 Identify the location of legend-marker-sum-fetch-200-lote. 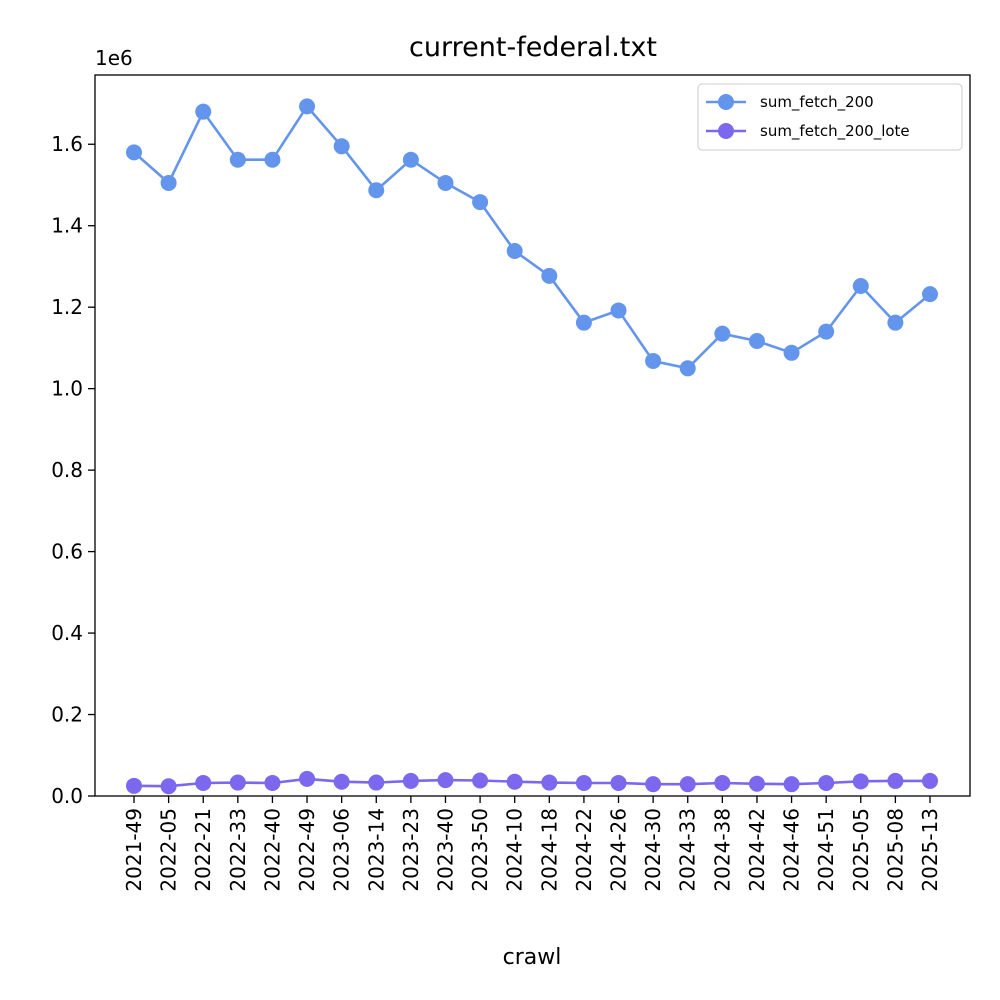
(726, 131).